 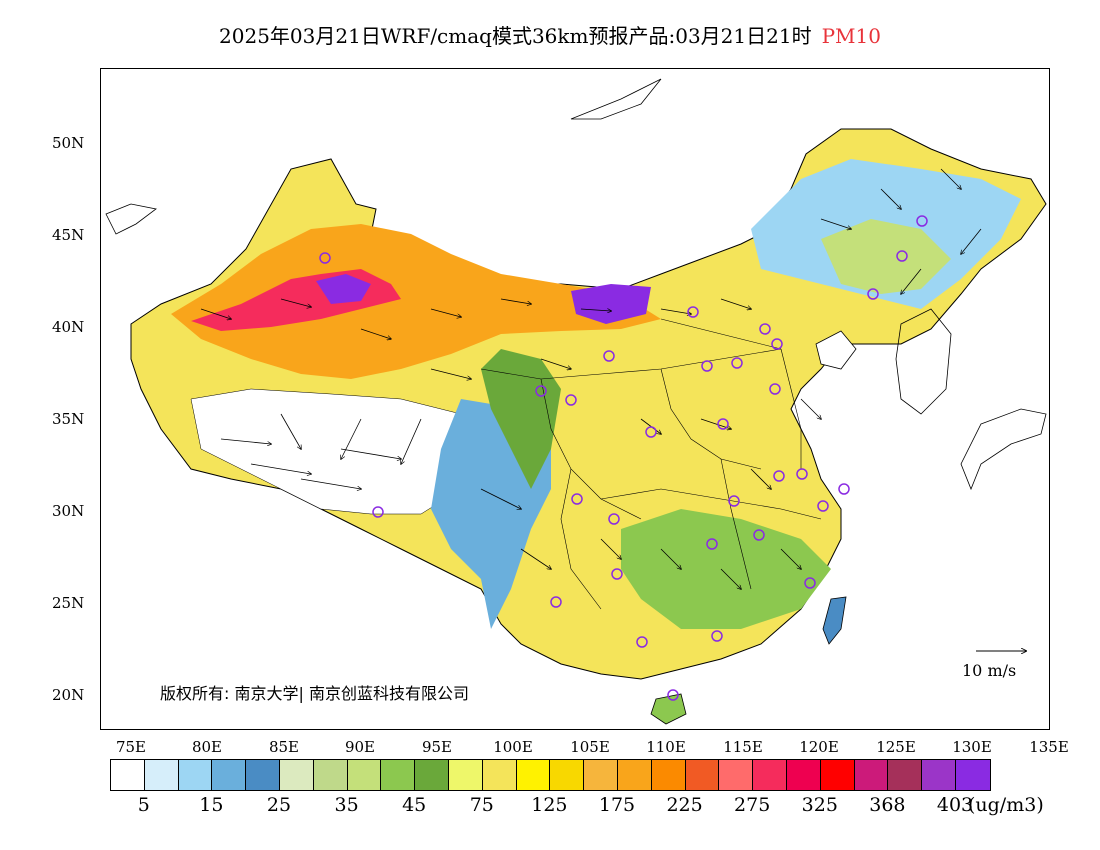 I want to click on colorbar, so click(x=550, y=775).